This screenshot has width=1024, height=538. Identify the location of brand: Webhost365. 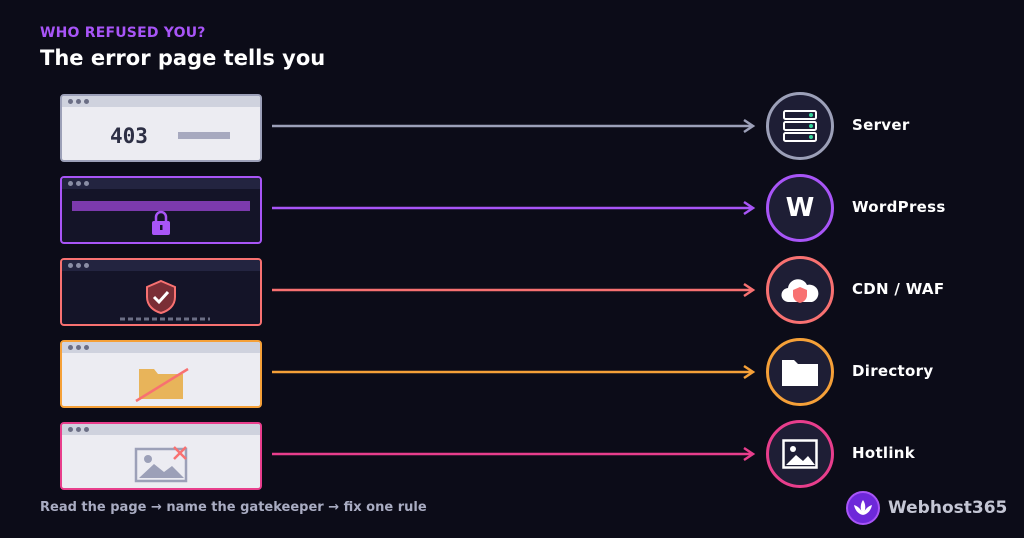
(926, 508).